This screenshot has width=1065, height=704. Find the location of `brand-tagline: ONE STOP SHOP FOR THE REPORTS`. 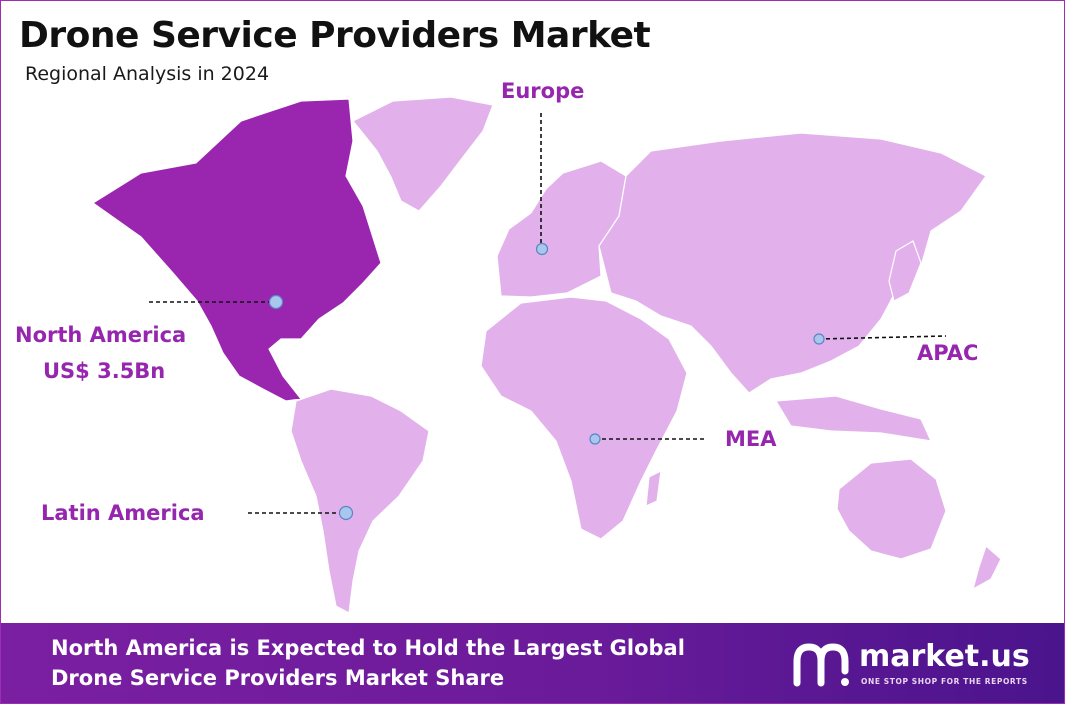

brand-tagline: ONE STOP SHOP FOR THE REPORTS is located at coordinates (944, 681).